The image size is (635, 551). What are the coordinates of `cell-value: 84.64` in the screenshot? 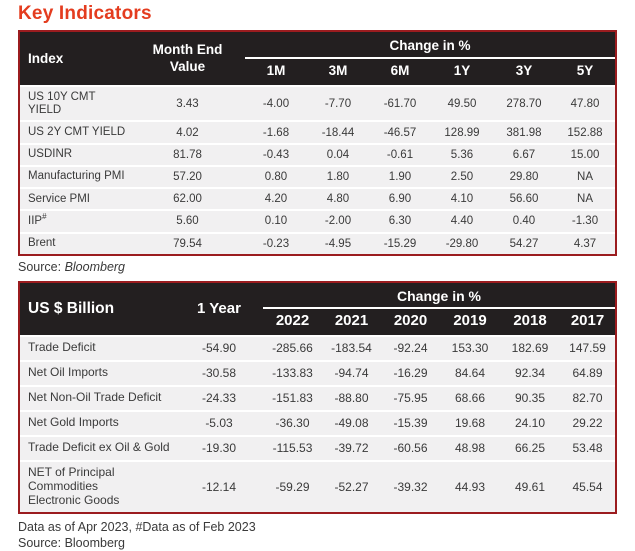 It's located at (470, 372).